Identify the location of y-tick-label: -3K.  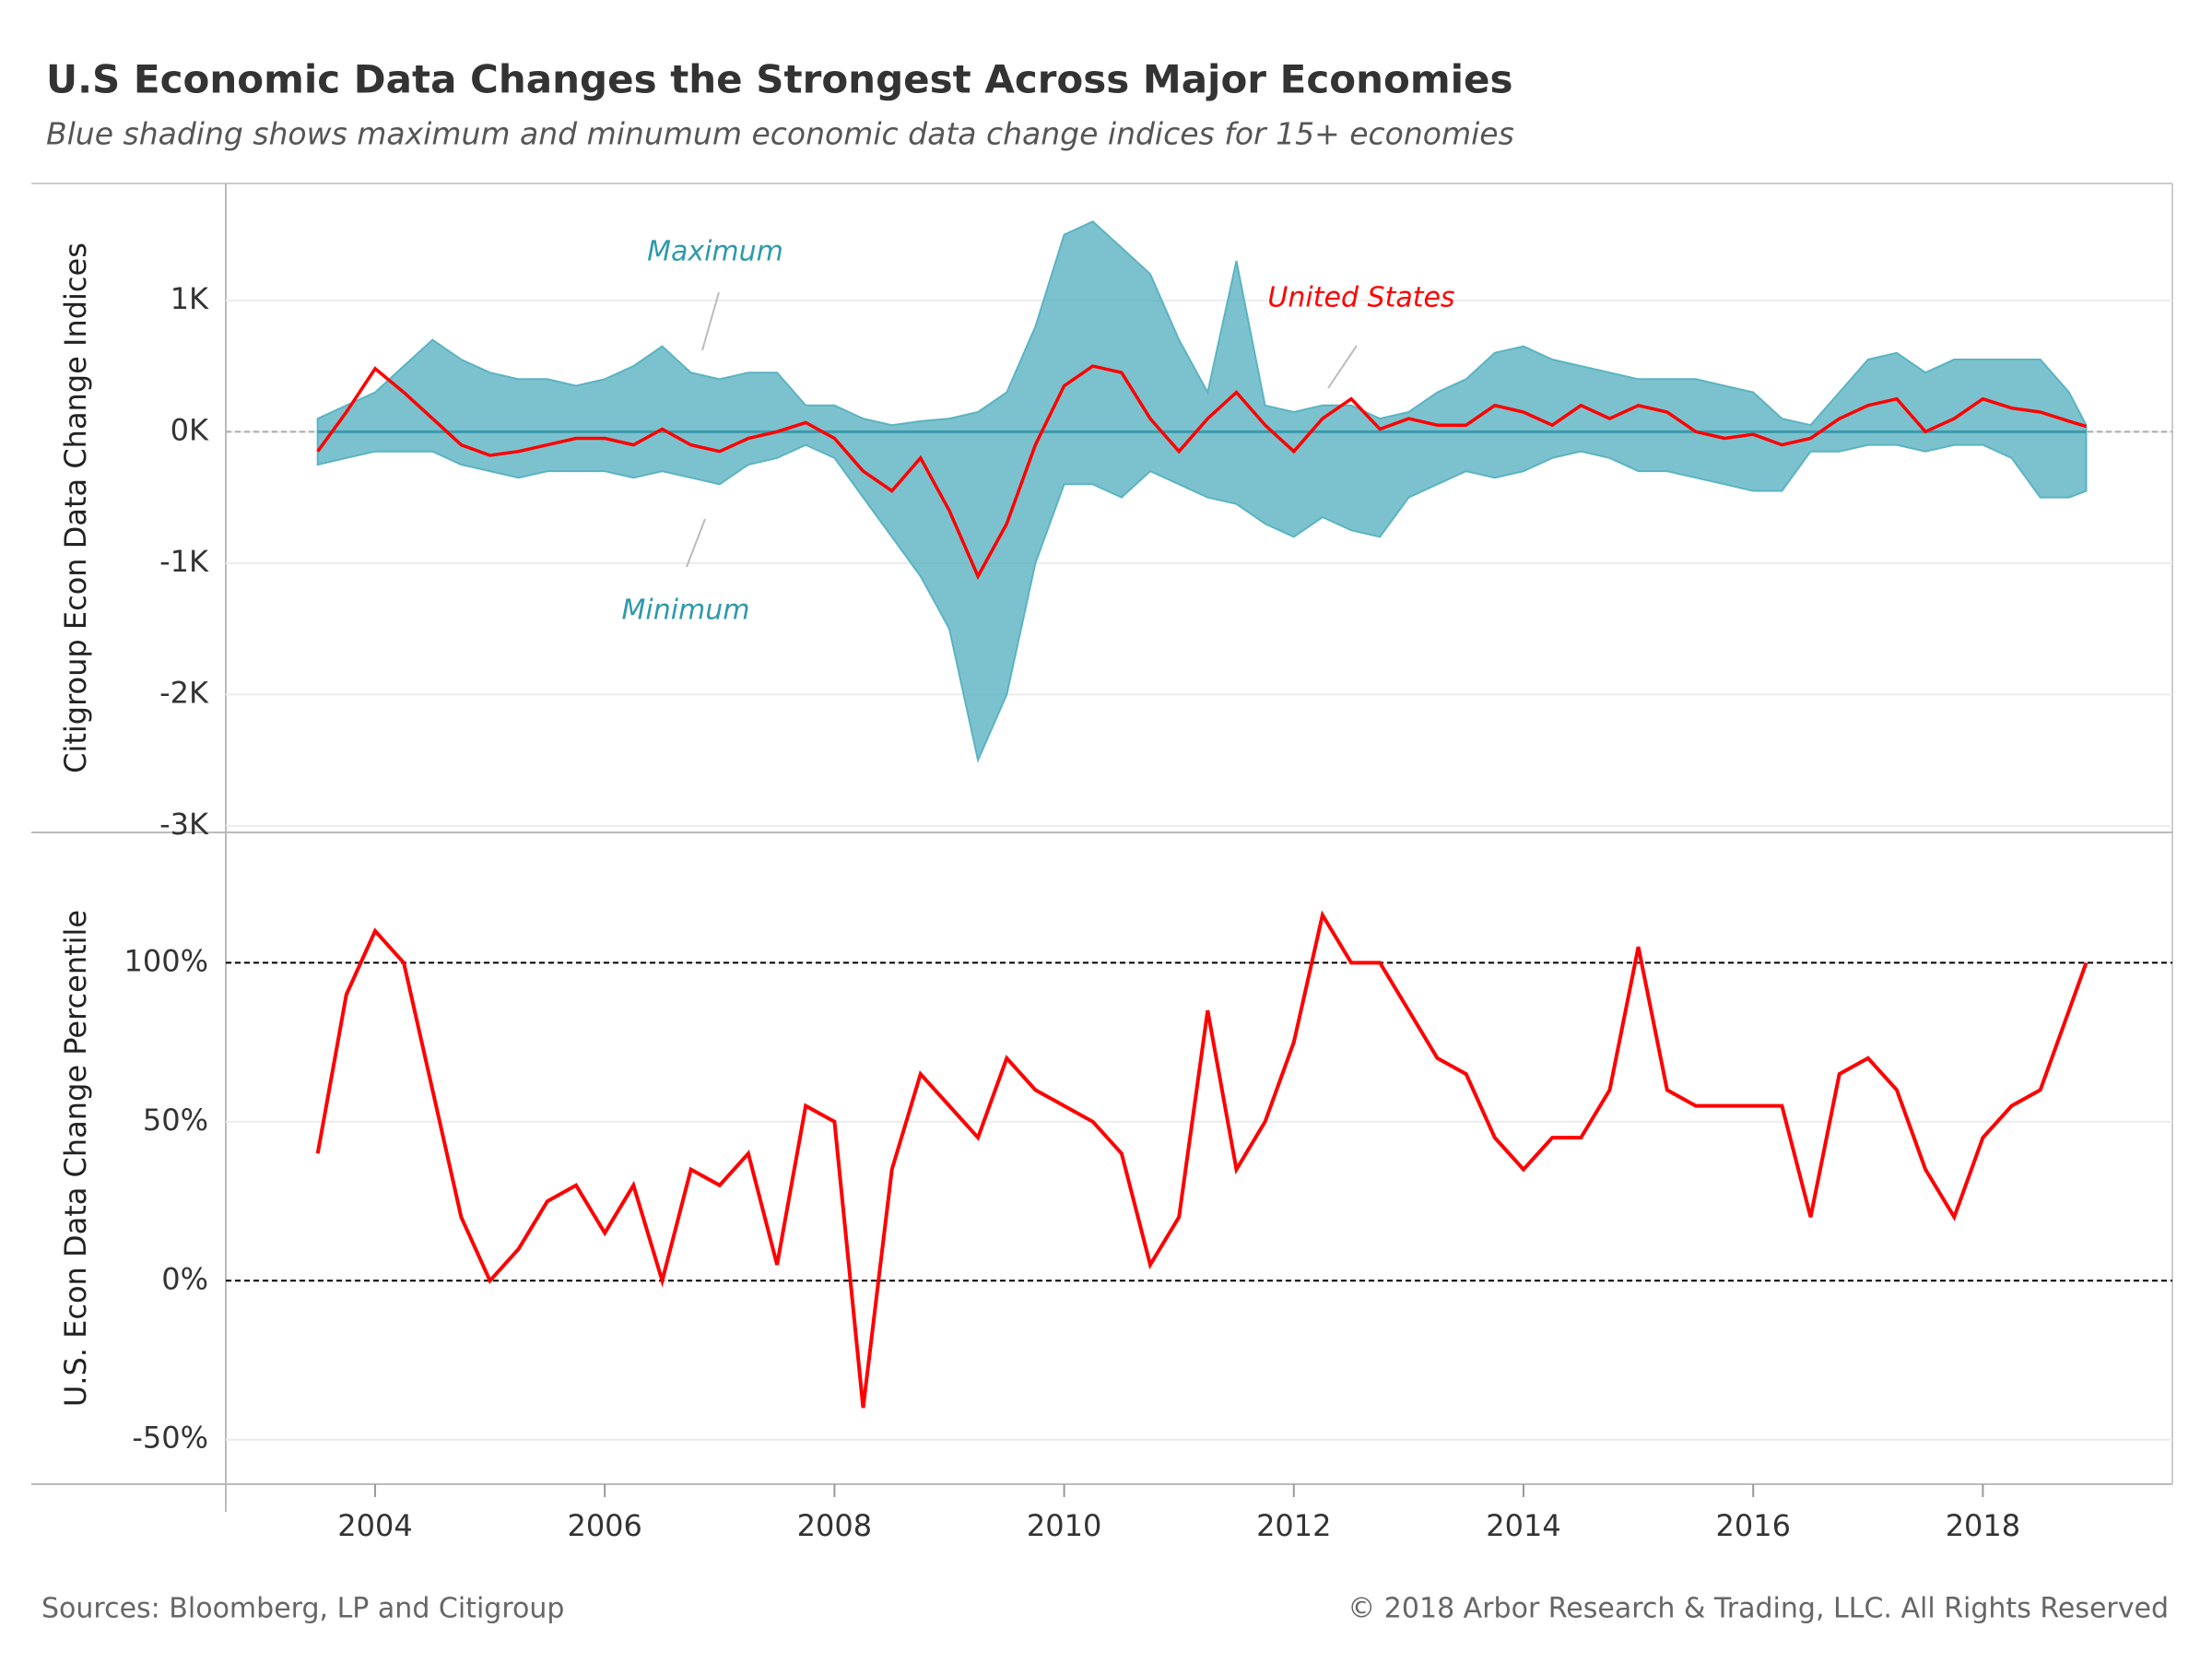
(184, 824).